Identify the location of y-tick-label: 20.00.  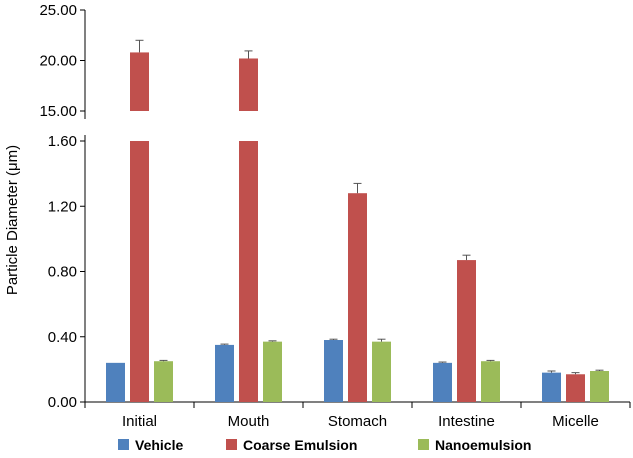
(58, 61).